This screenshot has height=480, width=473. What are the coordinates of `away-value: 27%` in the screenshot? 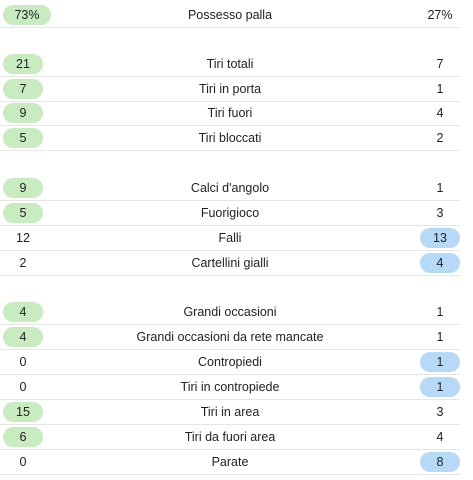 It's located at (440, 15).